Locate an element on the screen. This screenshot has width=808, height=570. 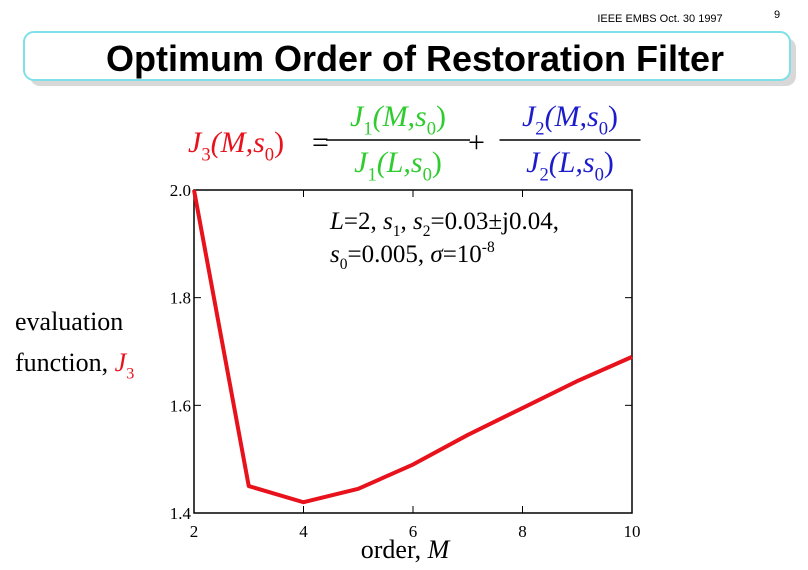
text-segment: , is located at coordinates (407, 221).